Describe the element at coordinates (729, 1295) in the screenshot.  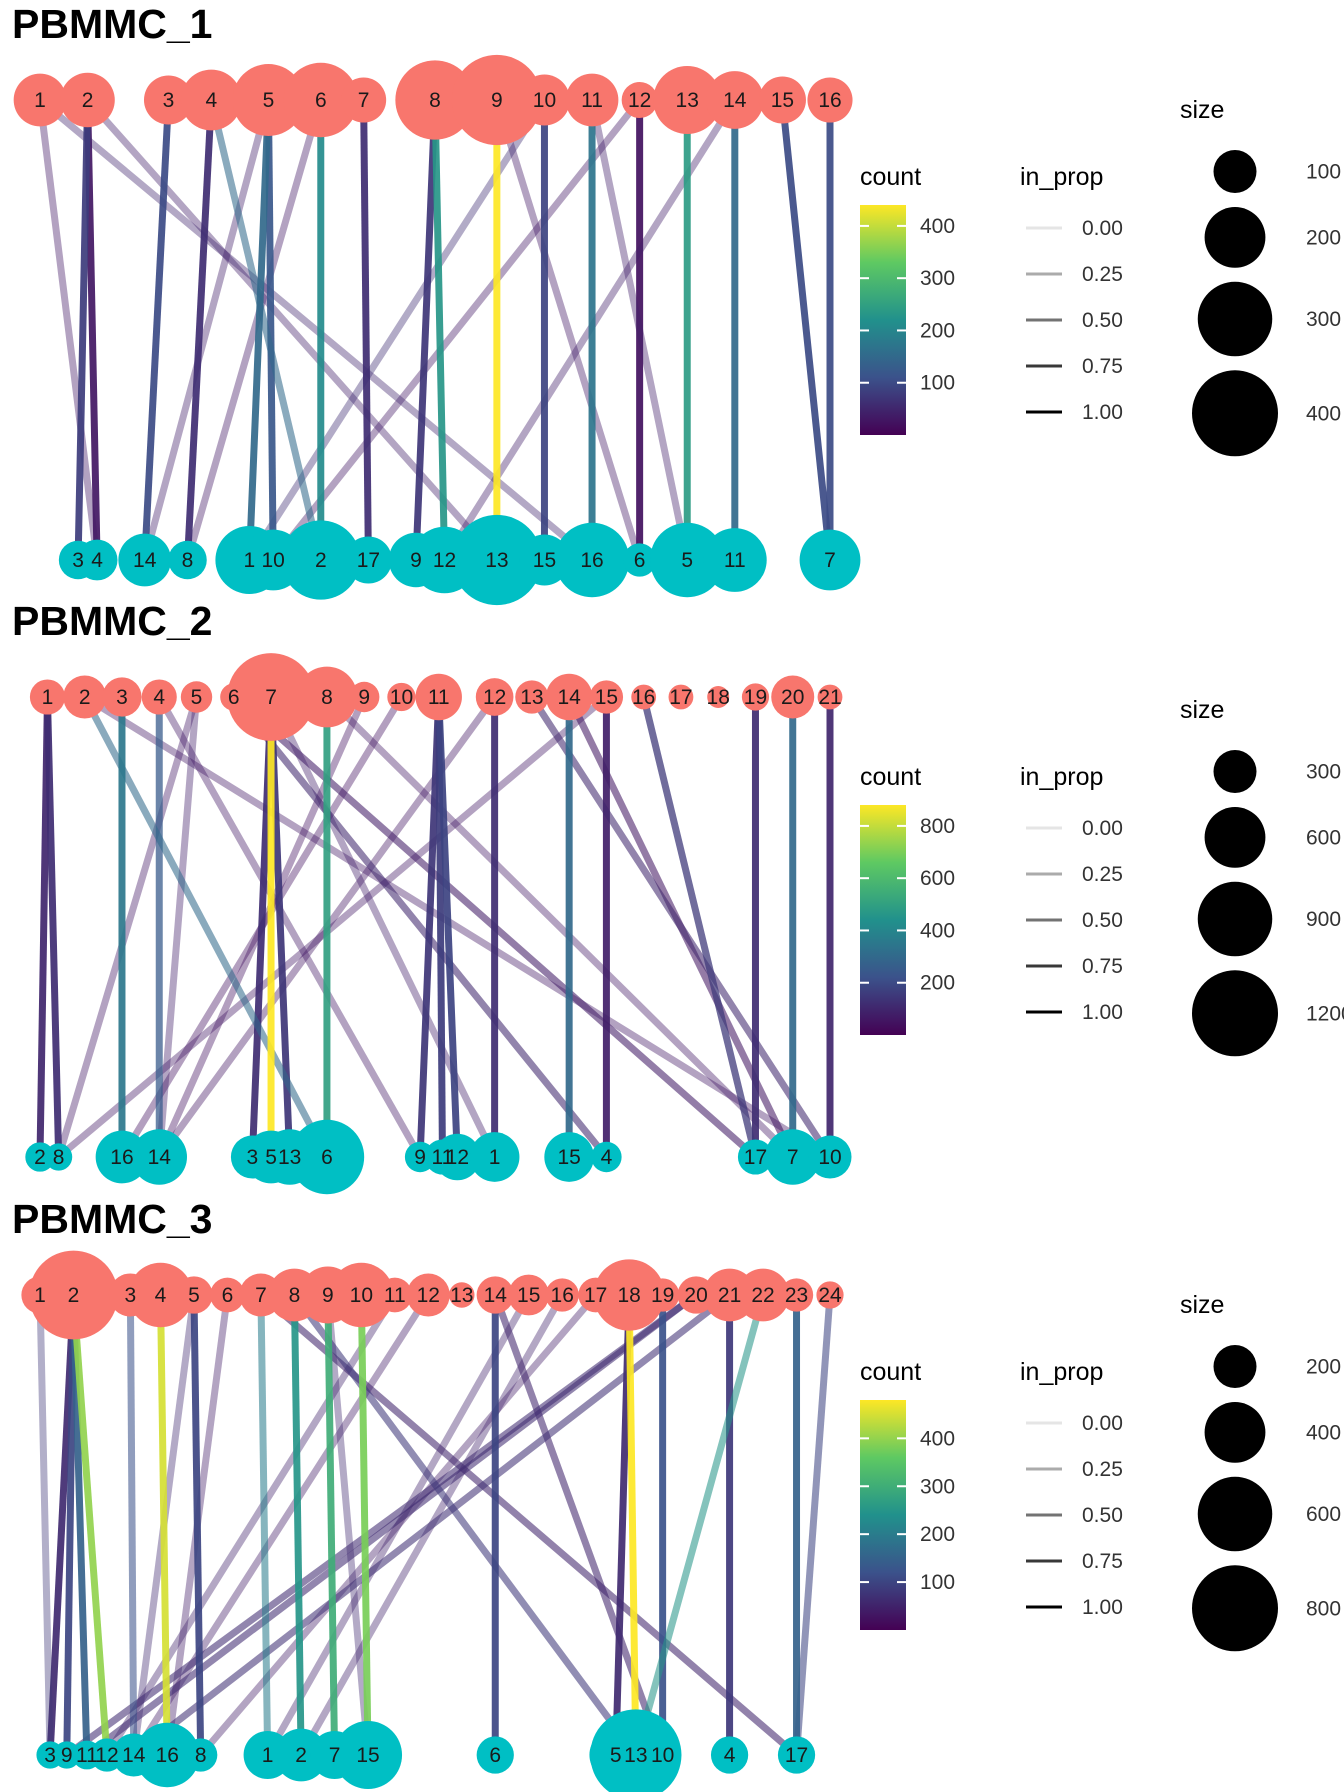
I see `top-node-label: 21` at that location.